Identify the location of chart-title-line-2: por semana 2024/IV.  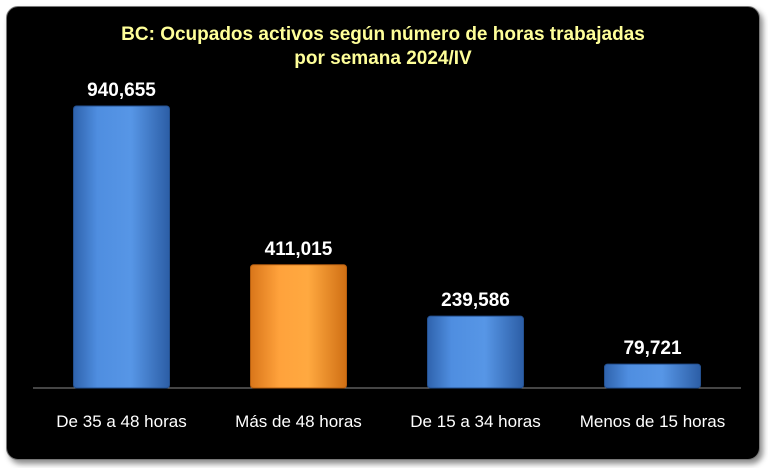
(383, 58).